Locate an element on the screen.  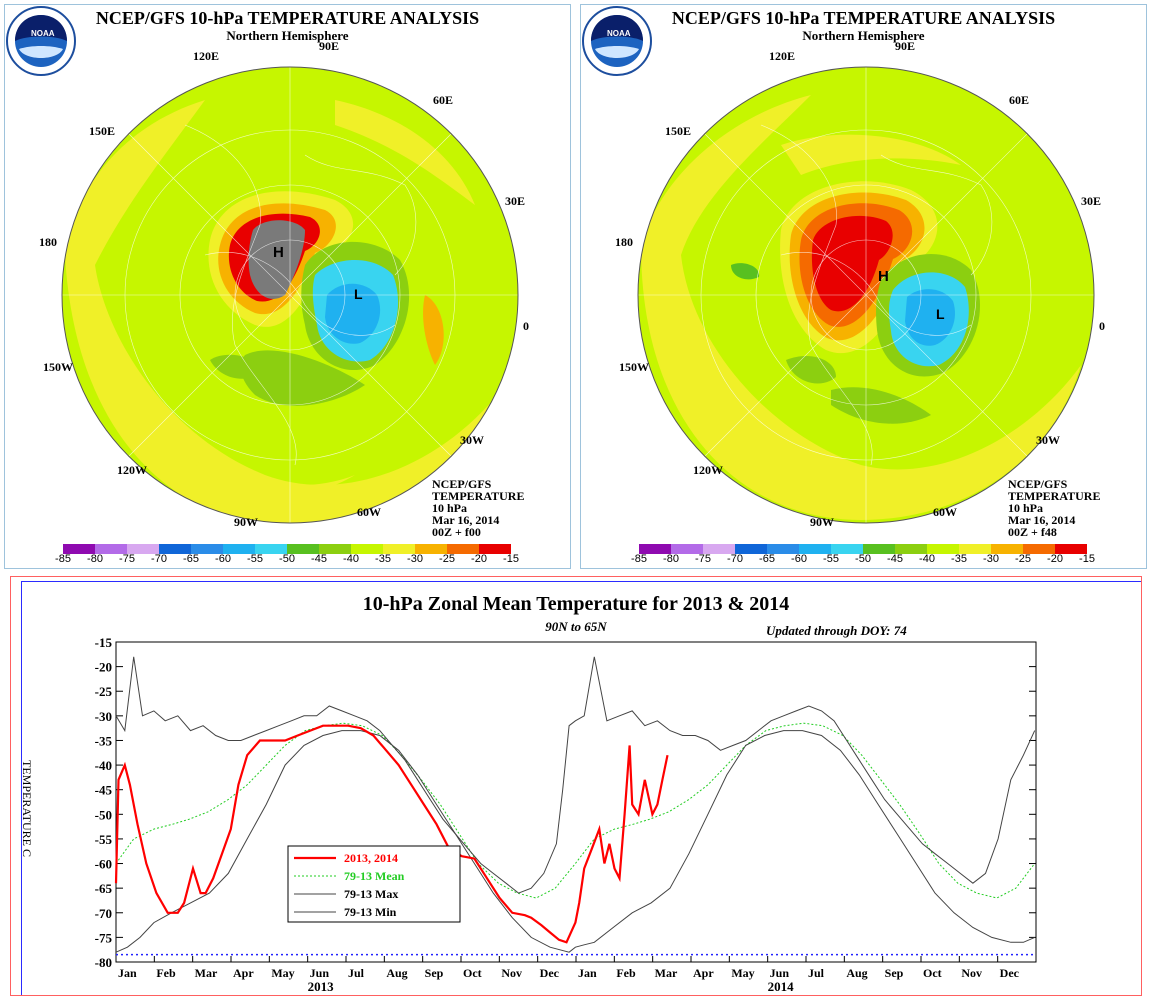
lon-label: 60W is located at coordinates (369, 512).